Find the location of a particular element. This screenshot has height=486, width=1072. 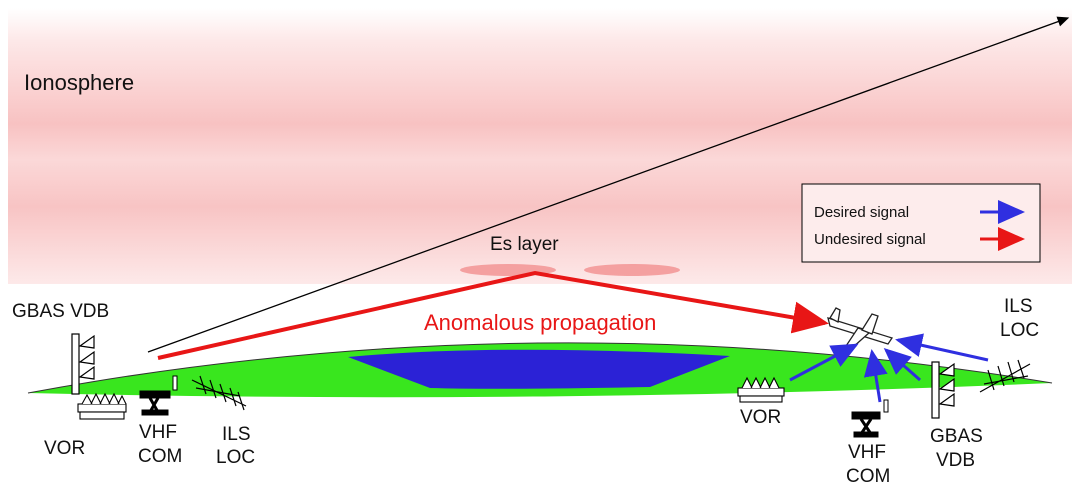

left-gbas-label: GBAS VDB is located at coordinates (60, 311).